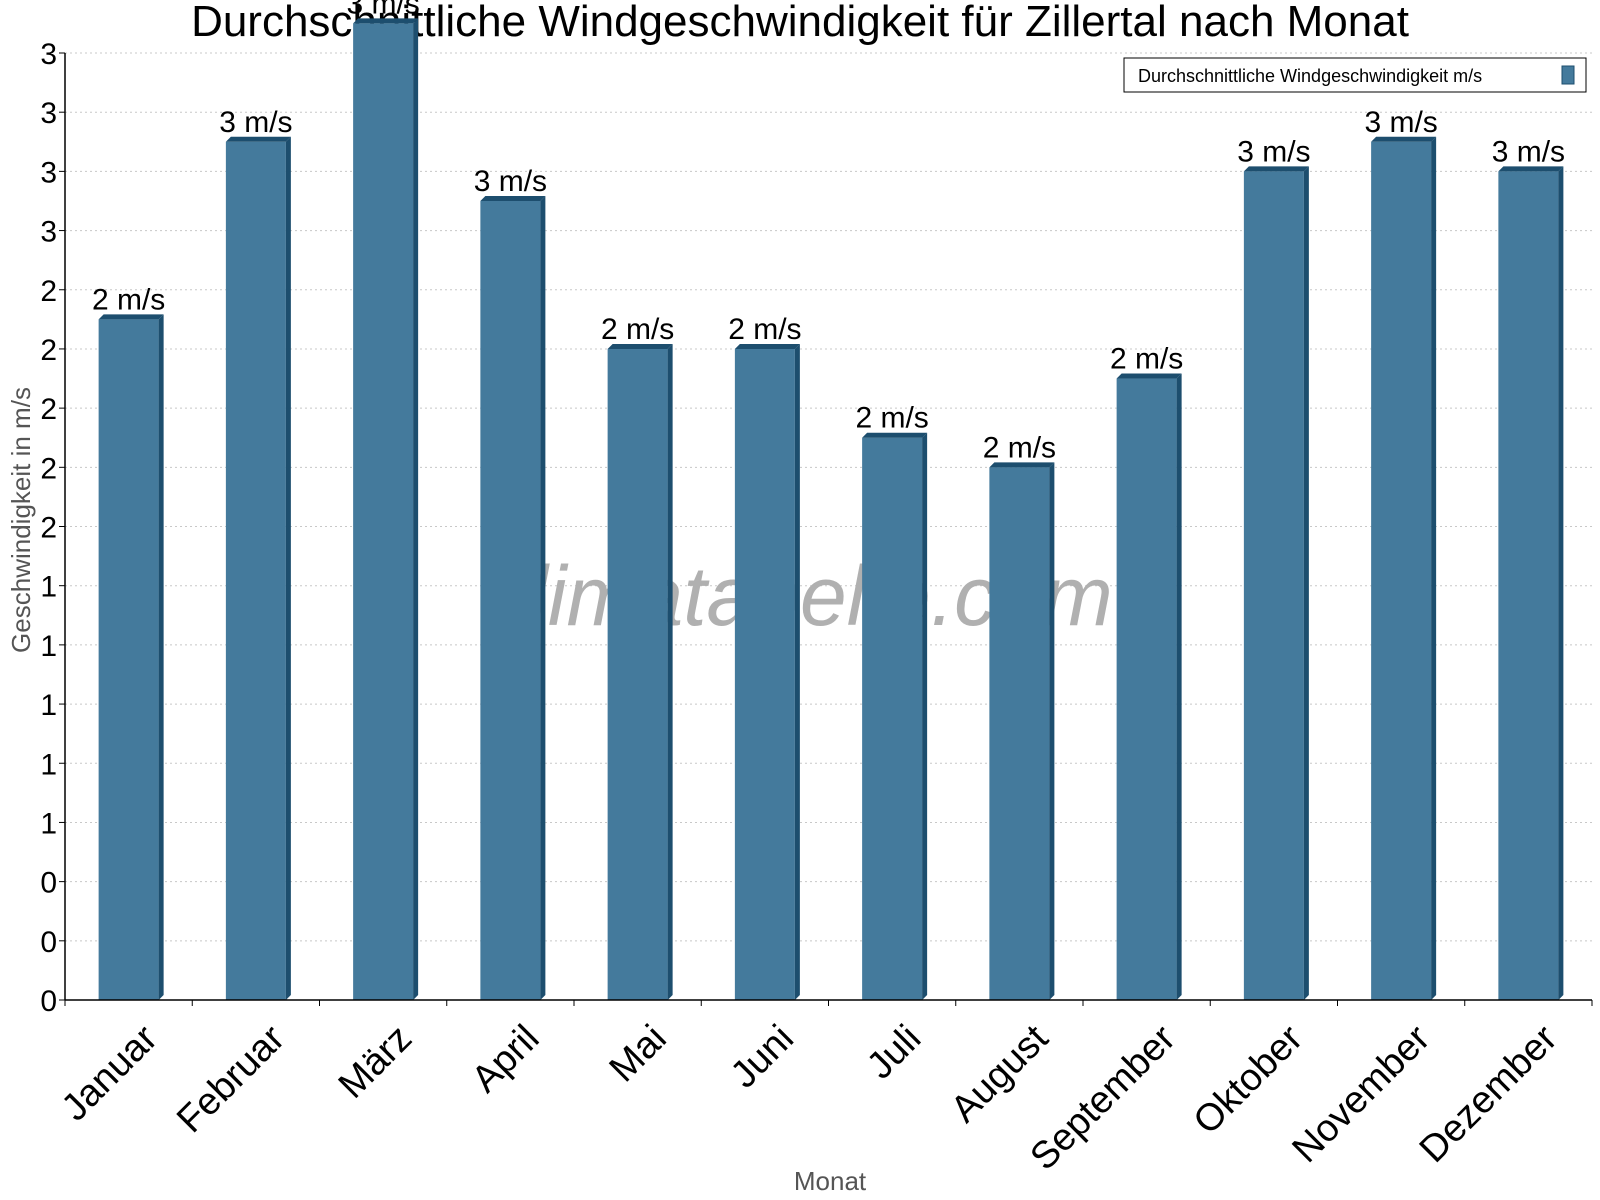 The height and width of the screenshot is (1200, 1600). I want to click on legend-box, so click(1355, 75).